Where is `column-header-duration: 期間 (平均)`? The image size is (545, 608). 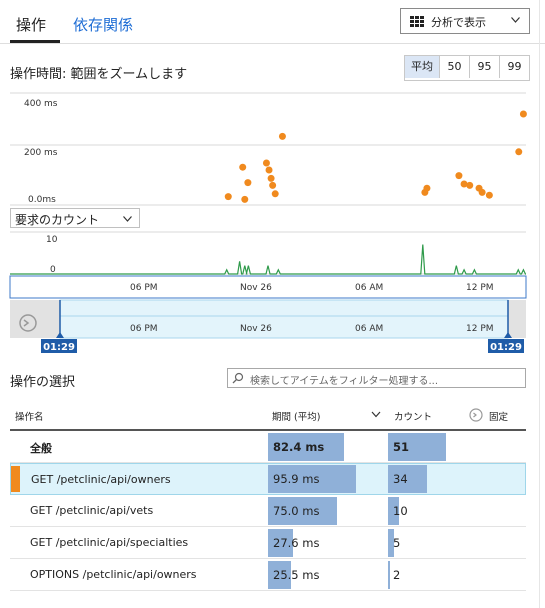 column-header-duration: 期間 (平均) is located at coordinates (296, 417).